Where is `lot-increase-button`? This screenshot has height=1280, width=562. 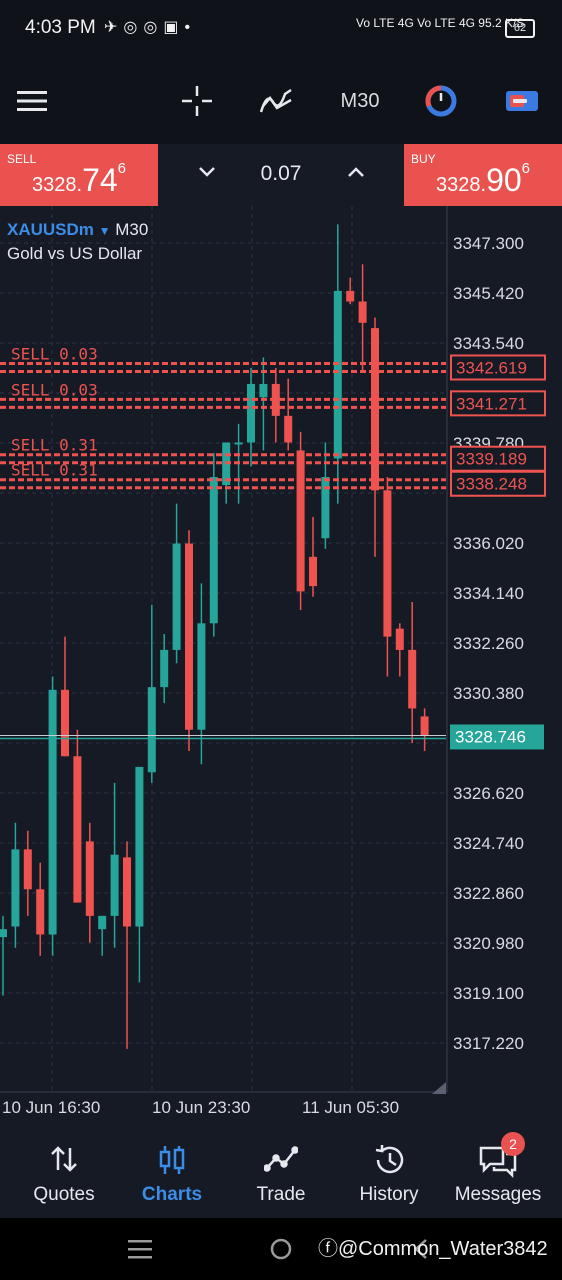 lot-increase-button is located at coordinates (356, 172).